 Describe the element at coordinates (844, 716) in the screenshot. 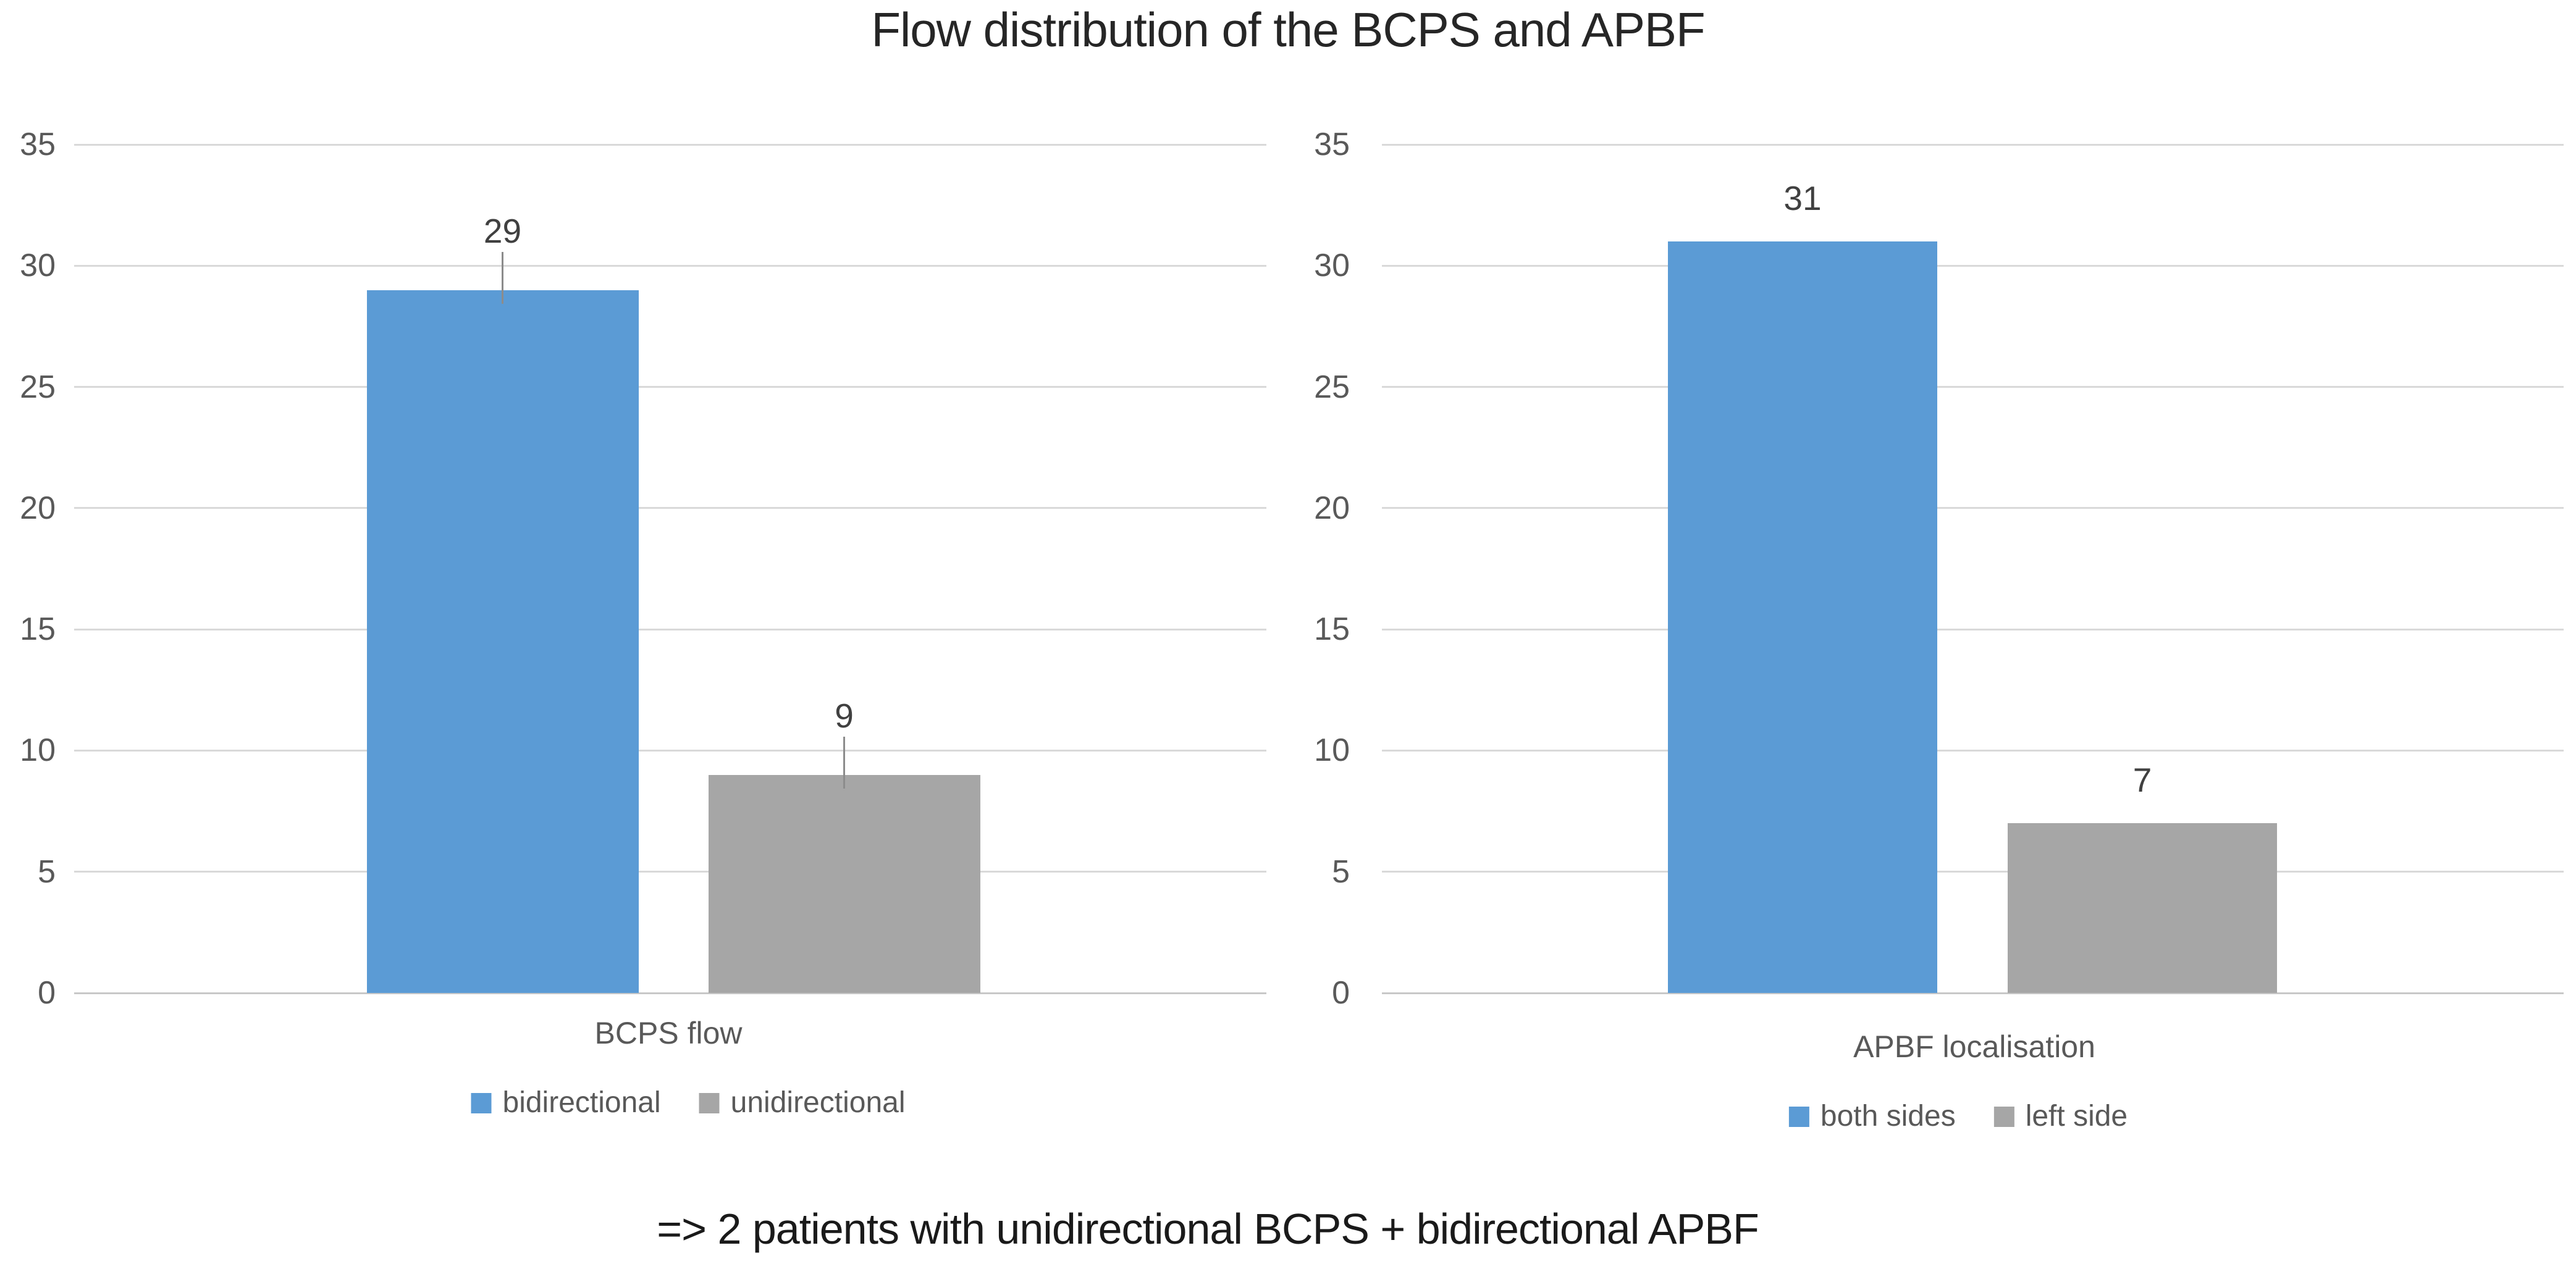

I see `bar-value-label: 9` at that location.